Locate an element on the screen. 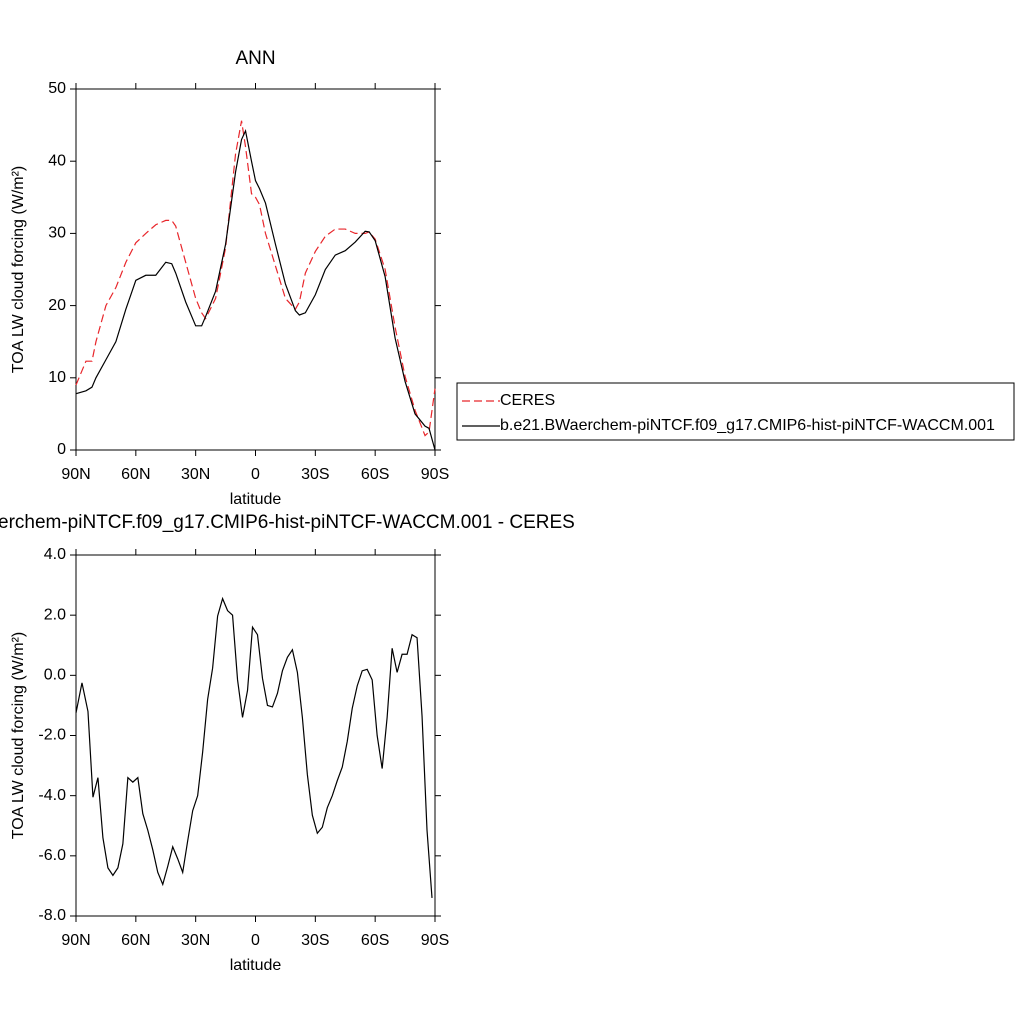 Image resolution: width=1024 pixels, height=1024 pixels. y-tick-label: 10 is located at coordinates (57, 377).